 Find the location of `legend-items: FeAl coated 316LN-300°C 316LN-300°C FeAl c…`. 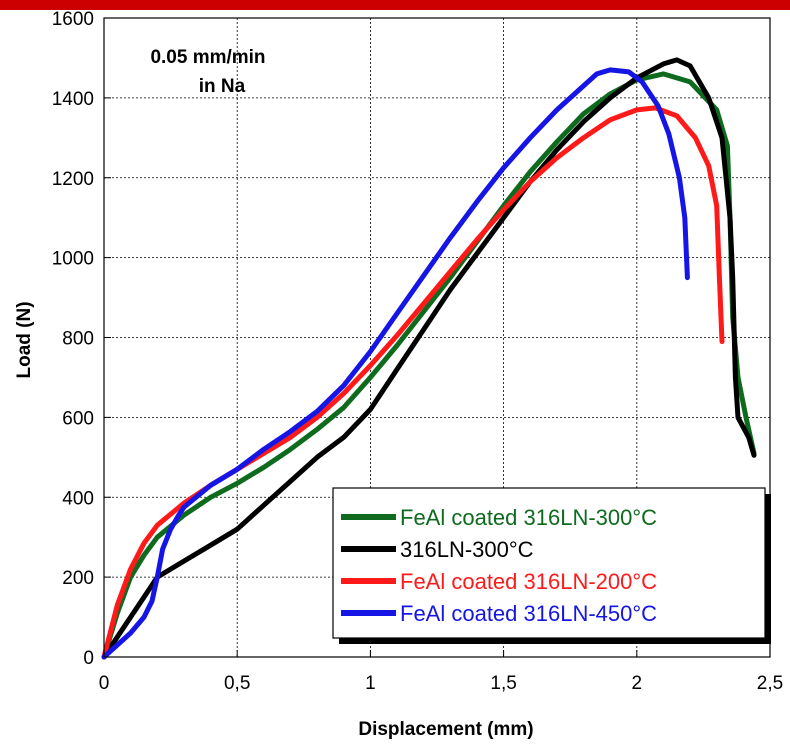

legend-items: FeAl coated 316LN-300°C 316LN-300°C FeAl c… is located at coordinates (499, 565).